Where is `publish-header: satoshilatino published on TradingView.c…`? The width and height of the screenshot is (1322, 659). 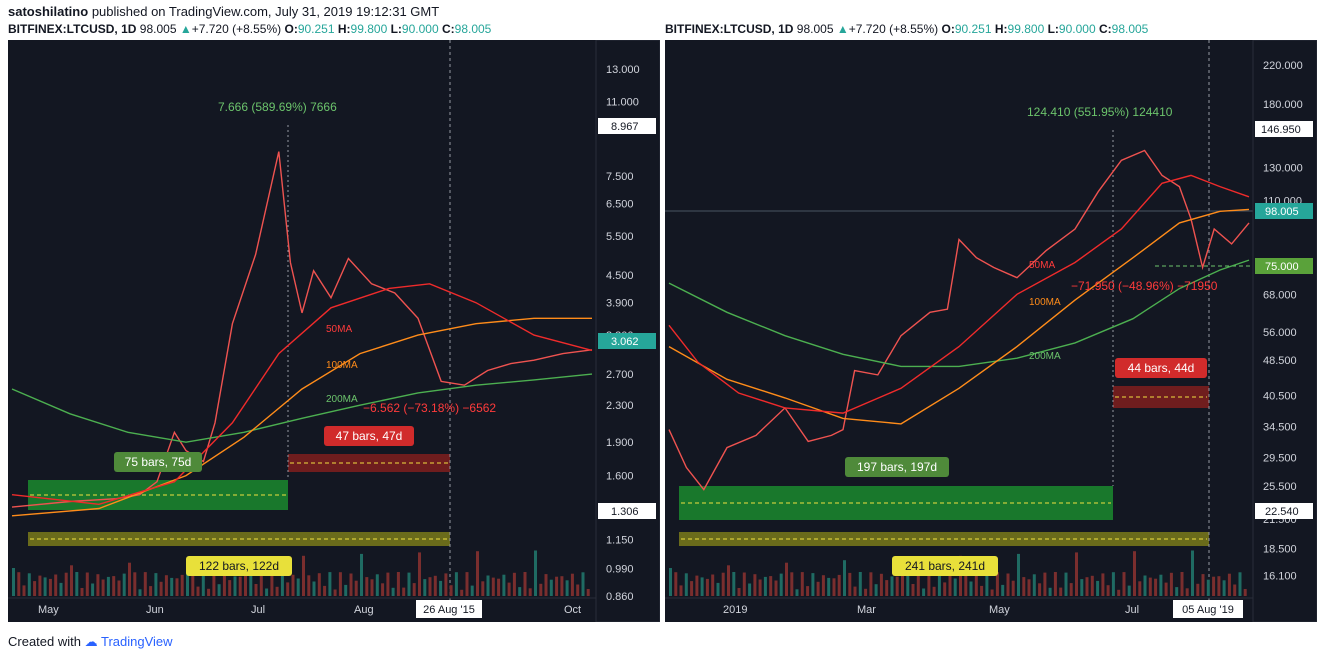 publish-header: satoshilatino published on TradingView.c… is located at coordinates (223, 11).